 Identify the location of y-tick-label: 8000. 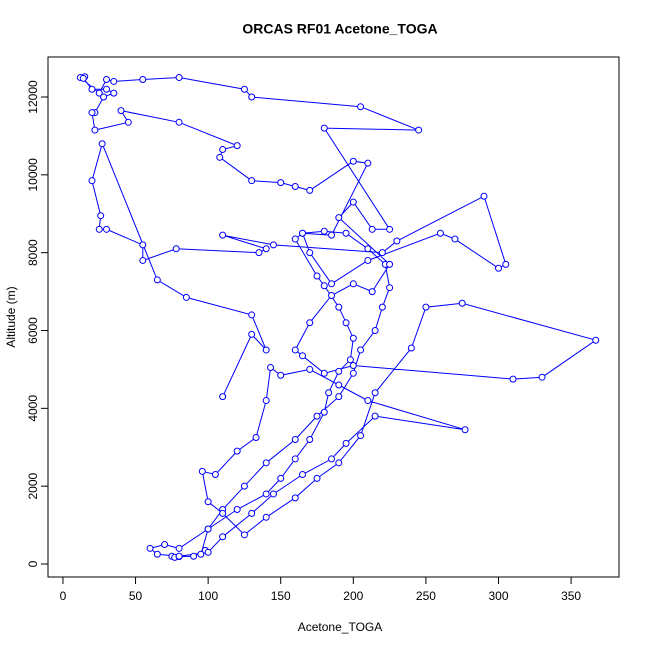
(33, 252).